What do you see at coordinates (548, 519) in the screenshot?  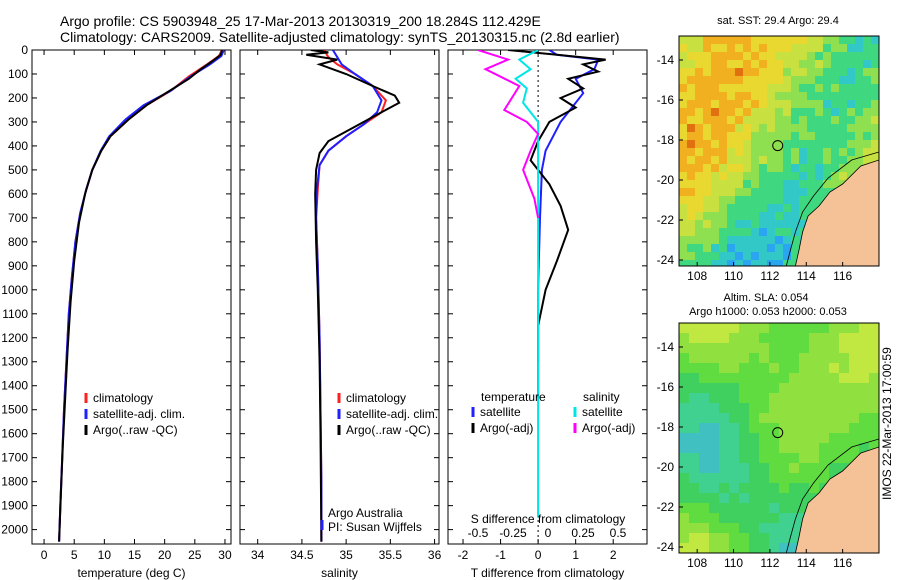 I see `secondary-axis-label: S difference from climatology` at bounding box center [548, 519].